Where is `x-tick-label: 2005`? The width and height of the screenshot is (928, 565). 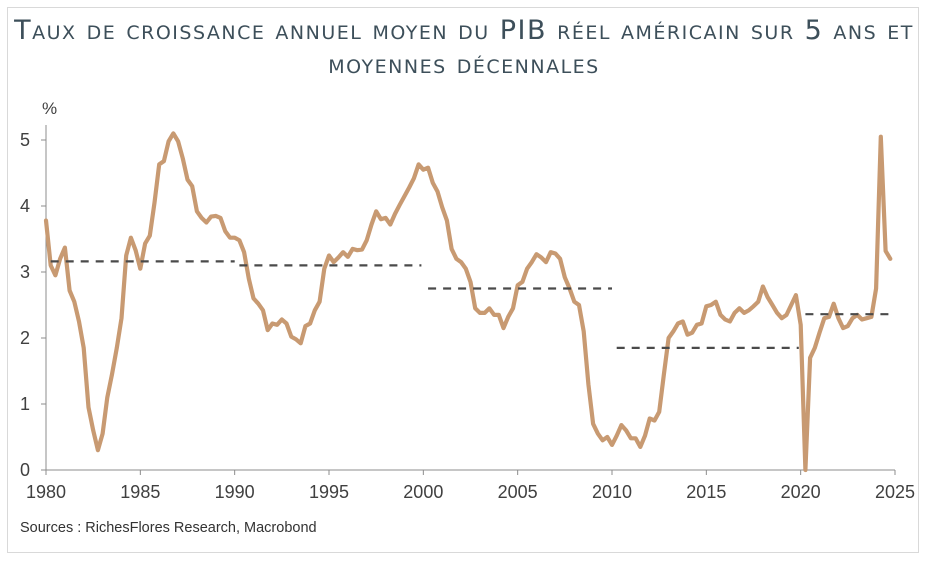
x-tick-label: 2005 is located at coordinates (518, 492).